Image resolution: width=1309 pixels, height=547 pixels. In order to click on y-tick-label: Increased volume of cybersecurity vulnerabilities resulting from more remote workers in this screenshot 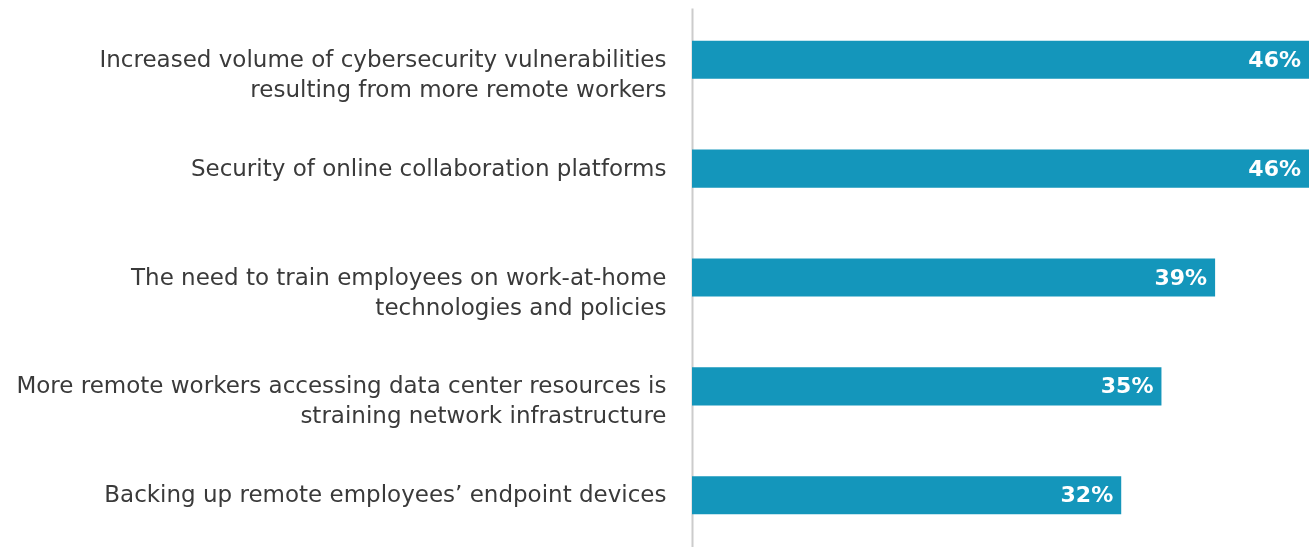, I will do `click(383, 73)`.